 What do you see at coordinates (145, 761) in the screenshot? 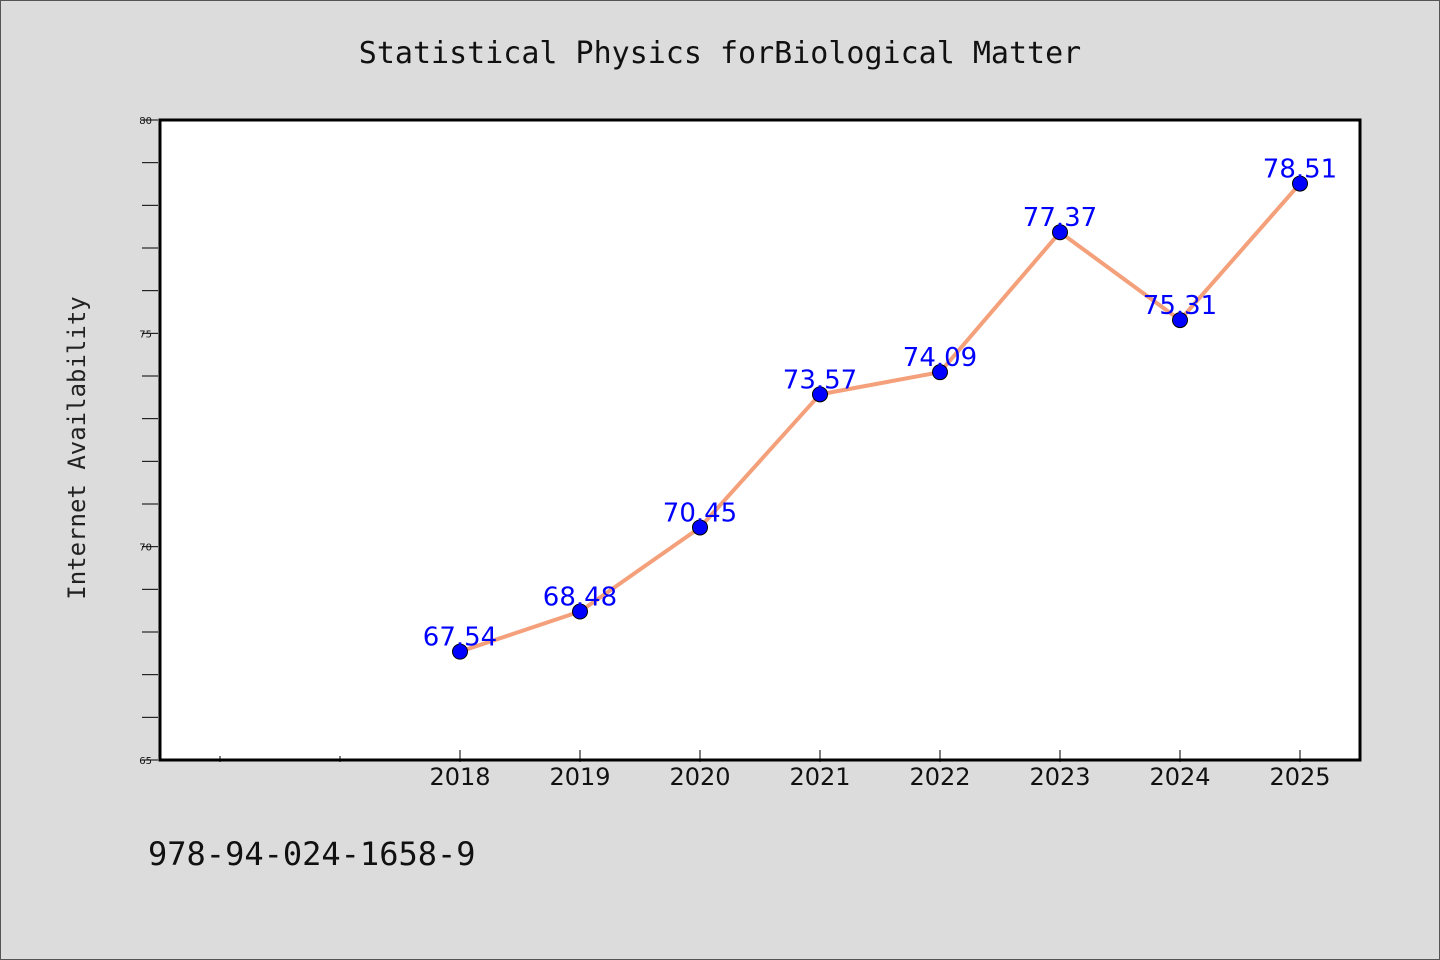
I see `y-tick-label: 65` at bounding box center [145, 761].